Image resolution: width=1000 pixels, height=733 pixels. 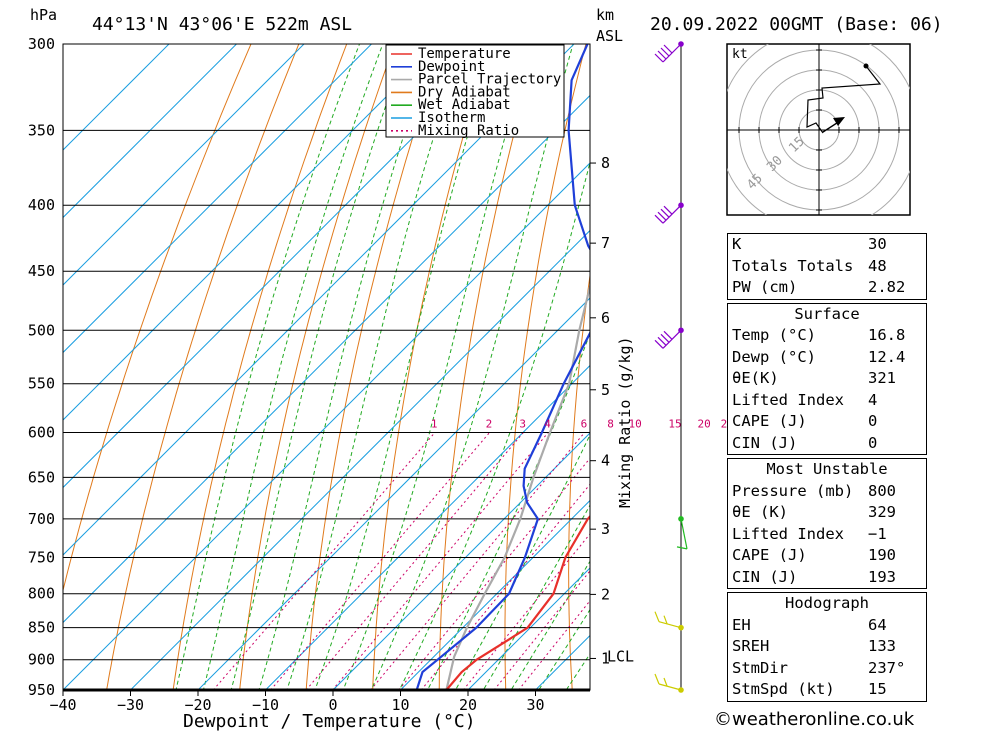 What do you see at coordinates (793, 490) in the screenshot?
I see `row-label: Pressure (mb)` at bounding box center [793, 490].